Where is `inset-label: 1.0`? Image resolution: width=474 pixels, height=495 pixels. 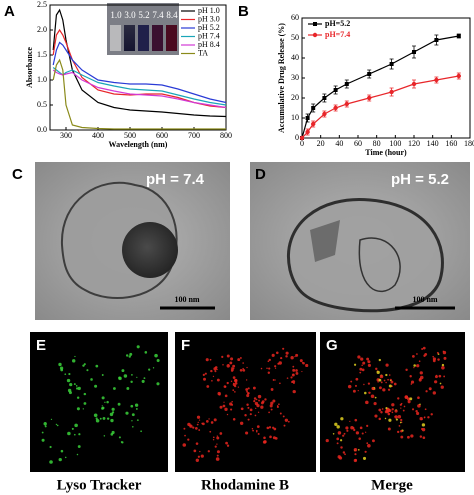 inset-label: 1.0 is located at coordinates (116, 15).